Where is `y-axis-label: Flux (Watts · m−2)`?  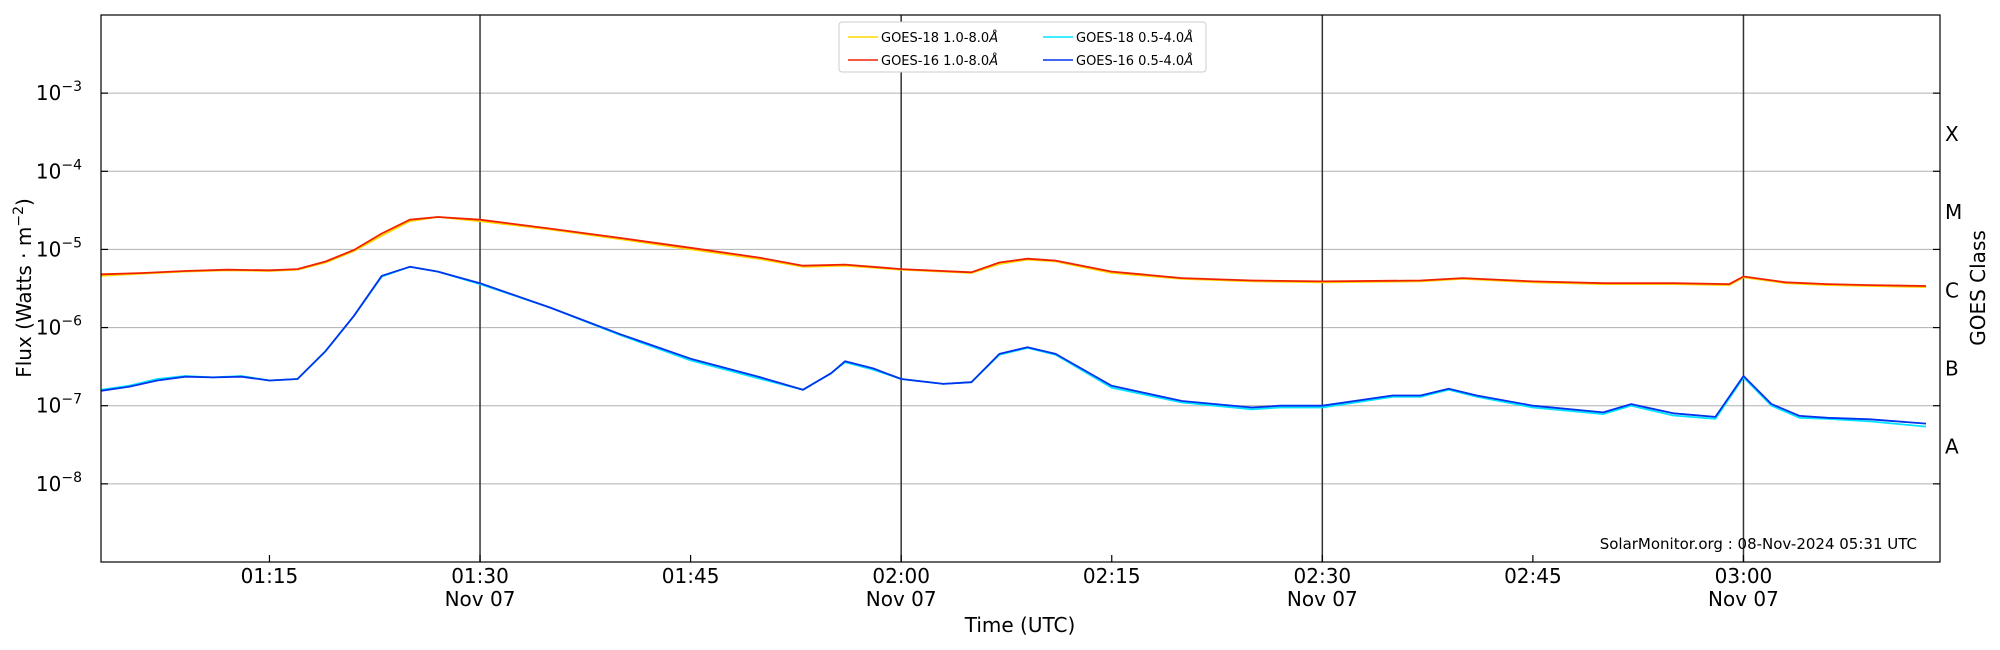
y-axis-label: Flux (Watts · m−2) is located at coordinates (23, 288).